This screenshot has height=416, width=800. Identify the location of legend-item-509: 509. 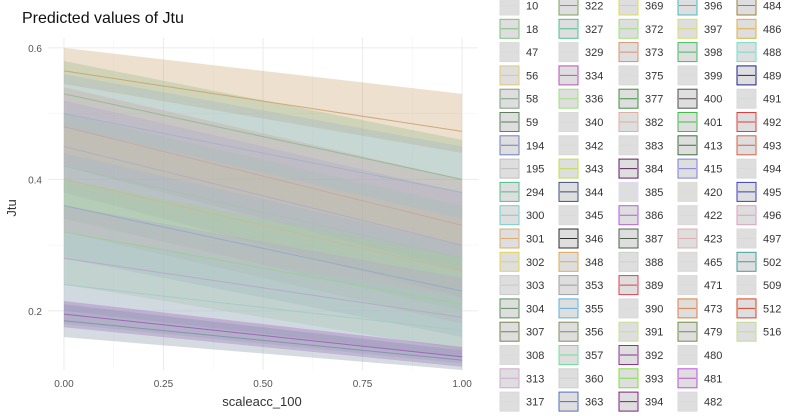
(758, 285).